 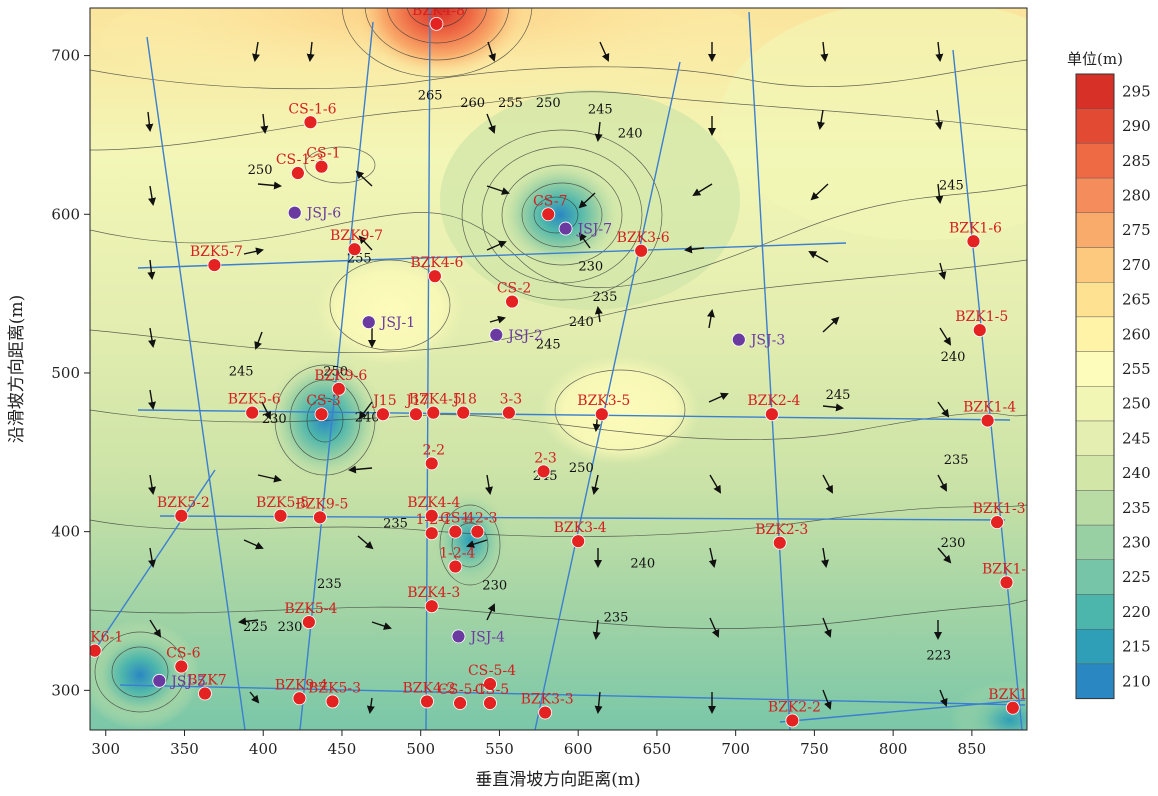 I want to click on monitor-point-label: JSJ-1, so click(x=397, y=323).